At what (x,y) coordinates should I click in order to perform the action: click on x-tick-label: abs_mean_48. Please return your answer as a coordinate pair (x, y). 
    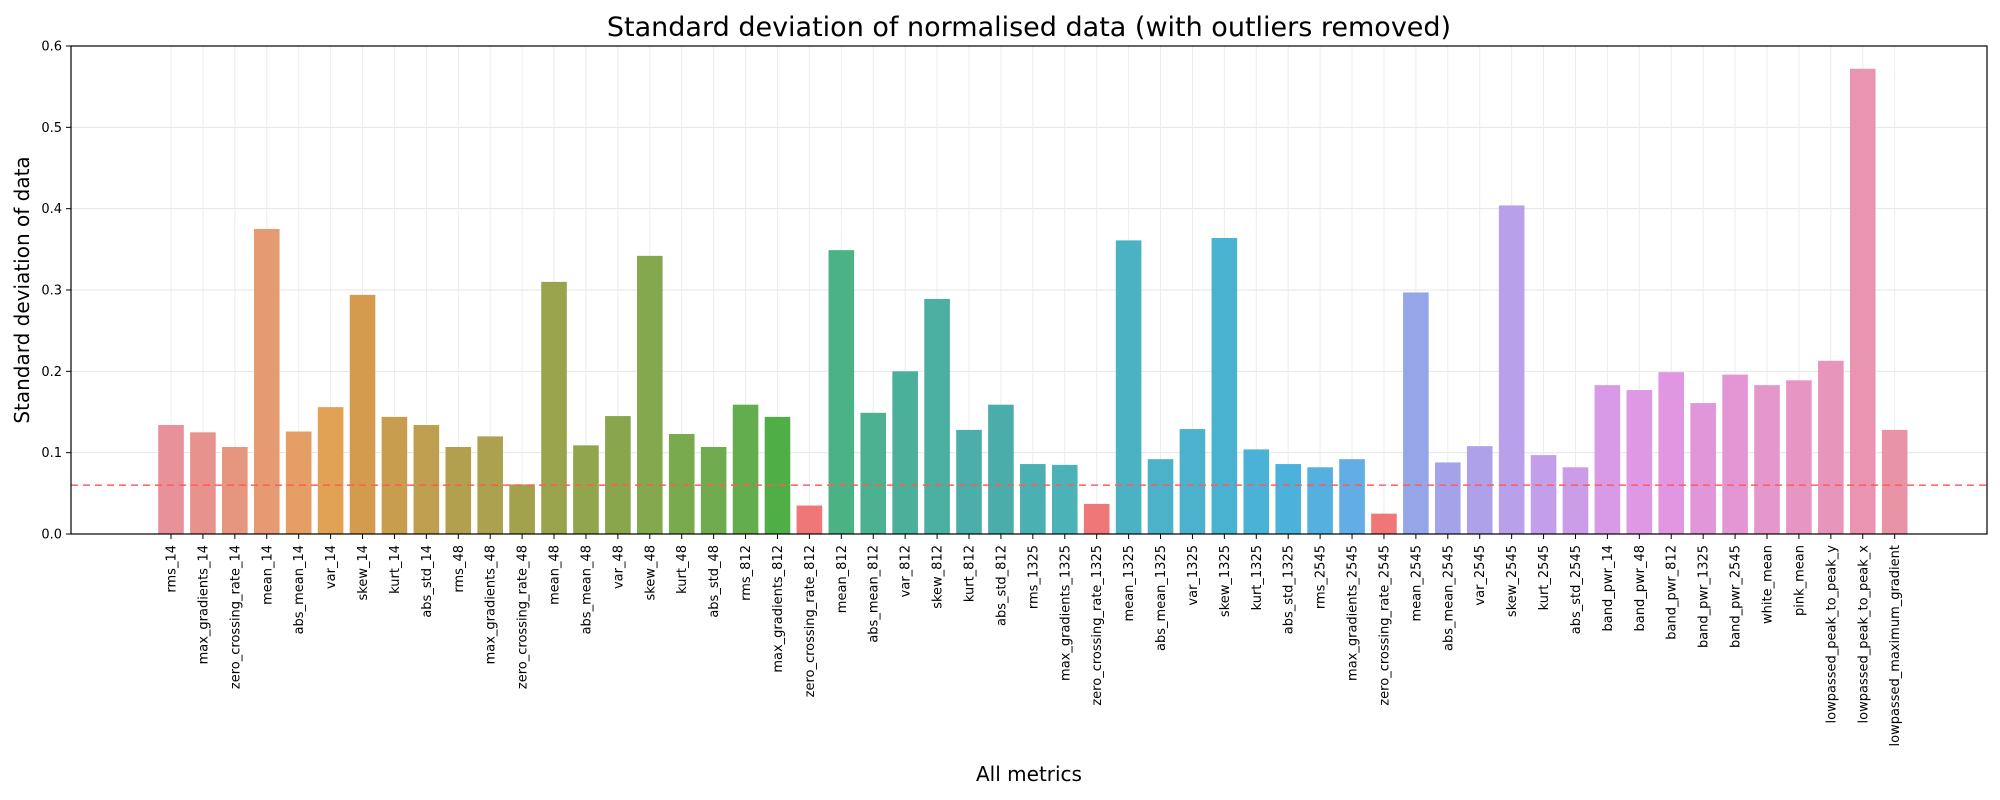
    Looking at the image, I should click on (586, 589).